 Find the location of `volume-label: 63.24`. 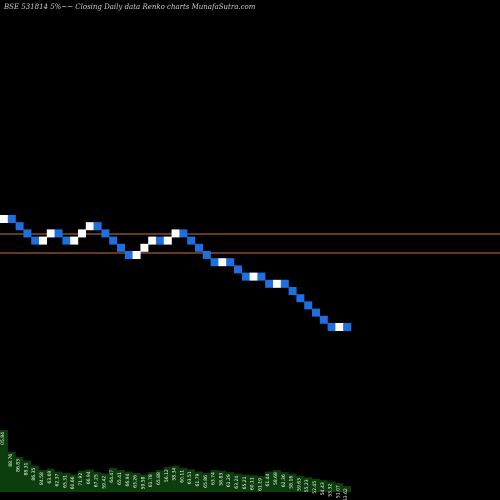

volume-label: 63.24 is located at coordinates (237, 482).